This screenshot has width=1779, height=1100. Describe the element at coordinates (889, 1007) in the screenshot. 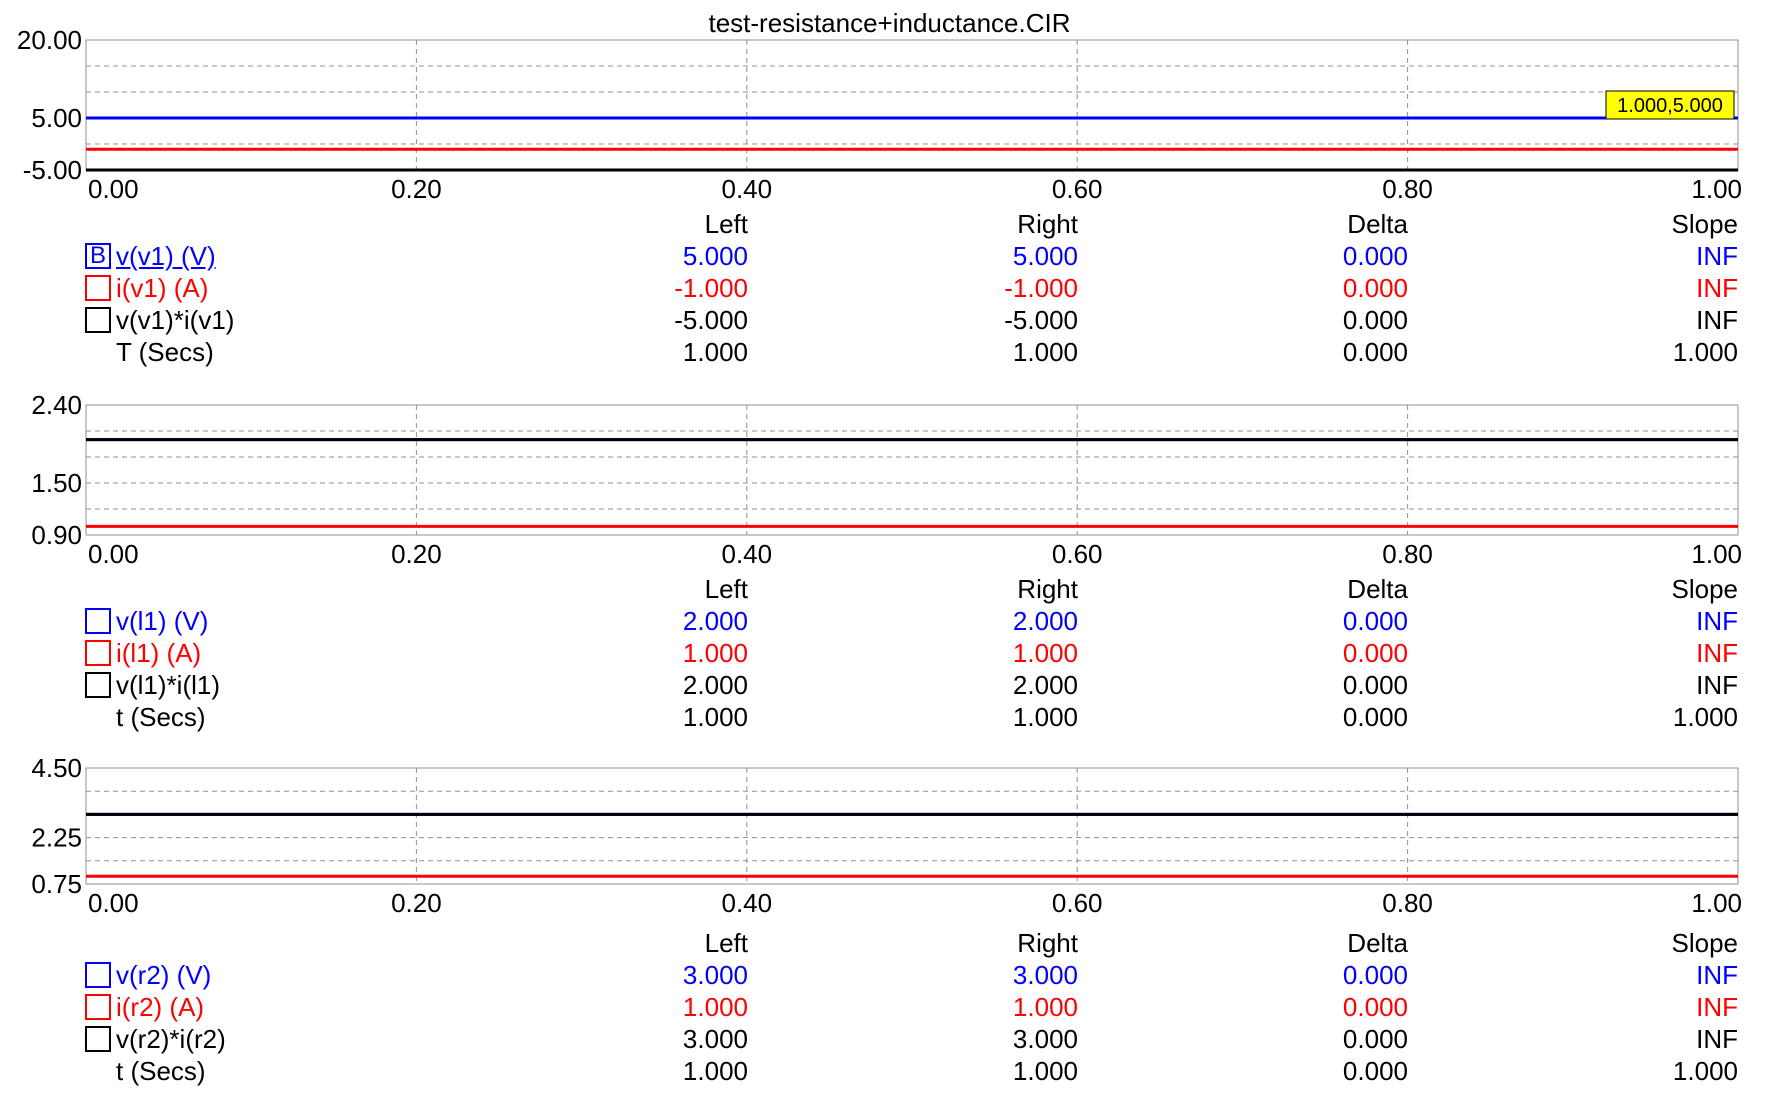

I see `cursor-row: i(r2) (A) 1.000 1.000 0.000 INF` at that location.